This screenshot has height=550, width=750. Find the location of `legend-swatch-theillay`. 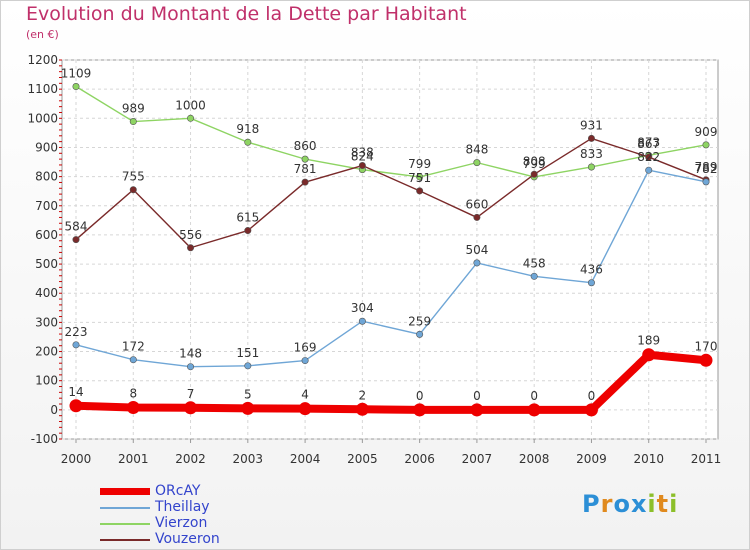

legend-swatch-theillay is located at coordinates (125, 508).